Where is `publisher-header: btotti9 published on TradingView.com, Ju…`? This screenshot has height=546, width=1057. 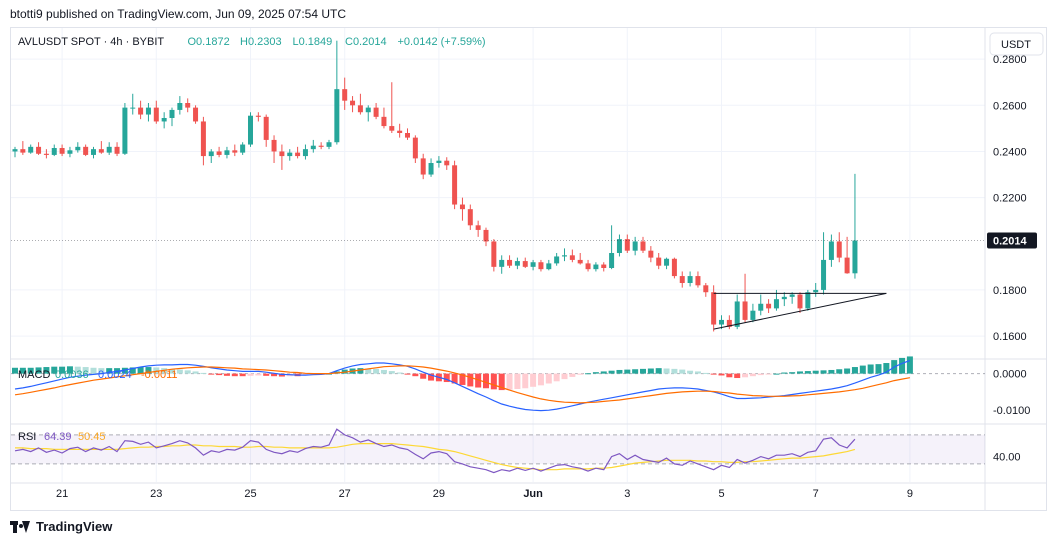 publisher-header: btotti9 published on TradingView.com, Ju… is located at coordinates (178, 14).